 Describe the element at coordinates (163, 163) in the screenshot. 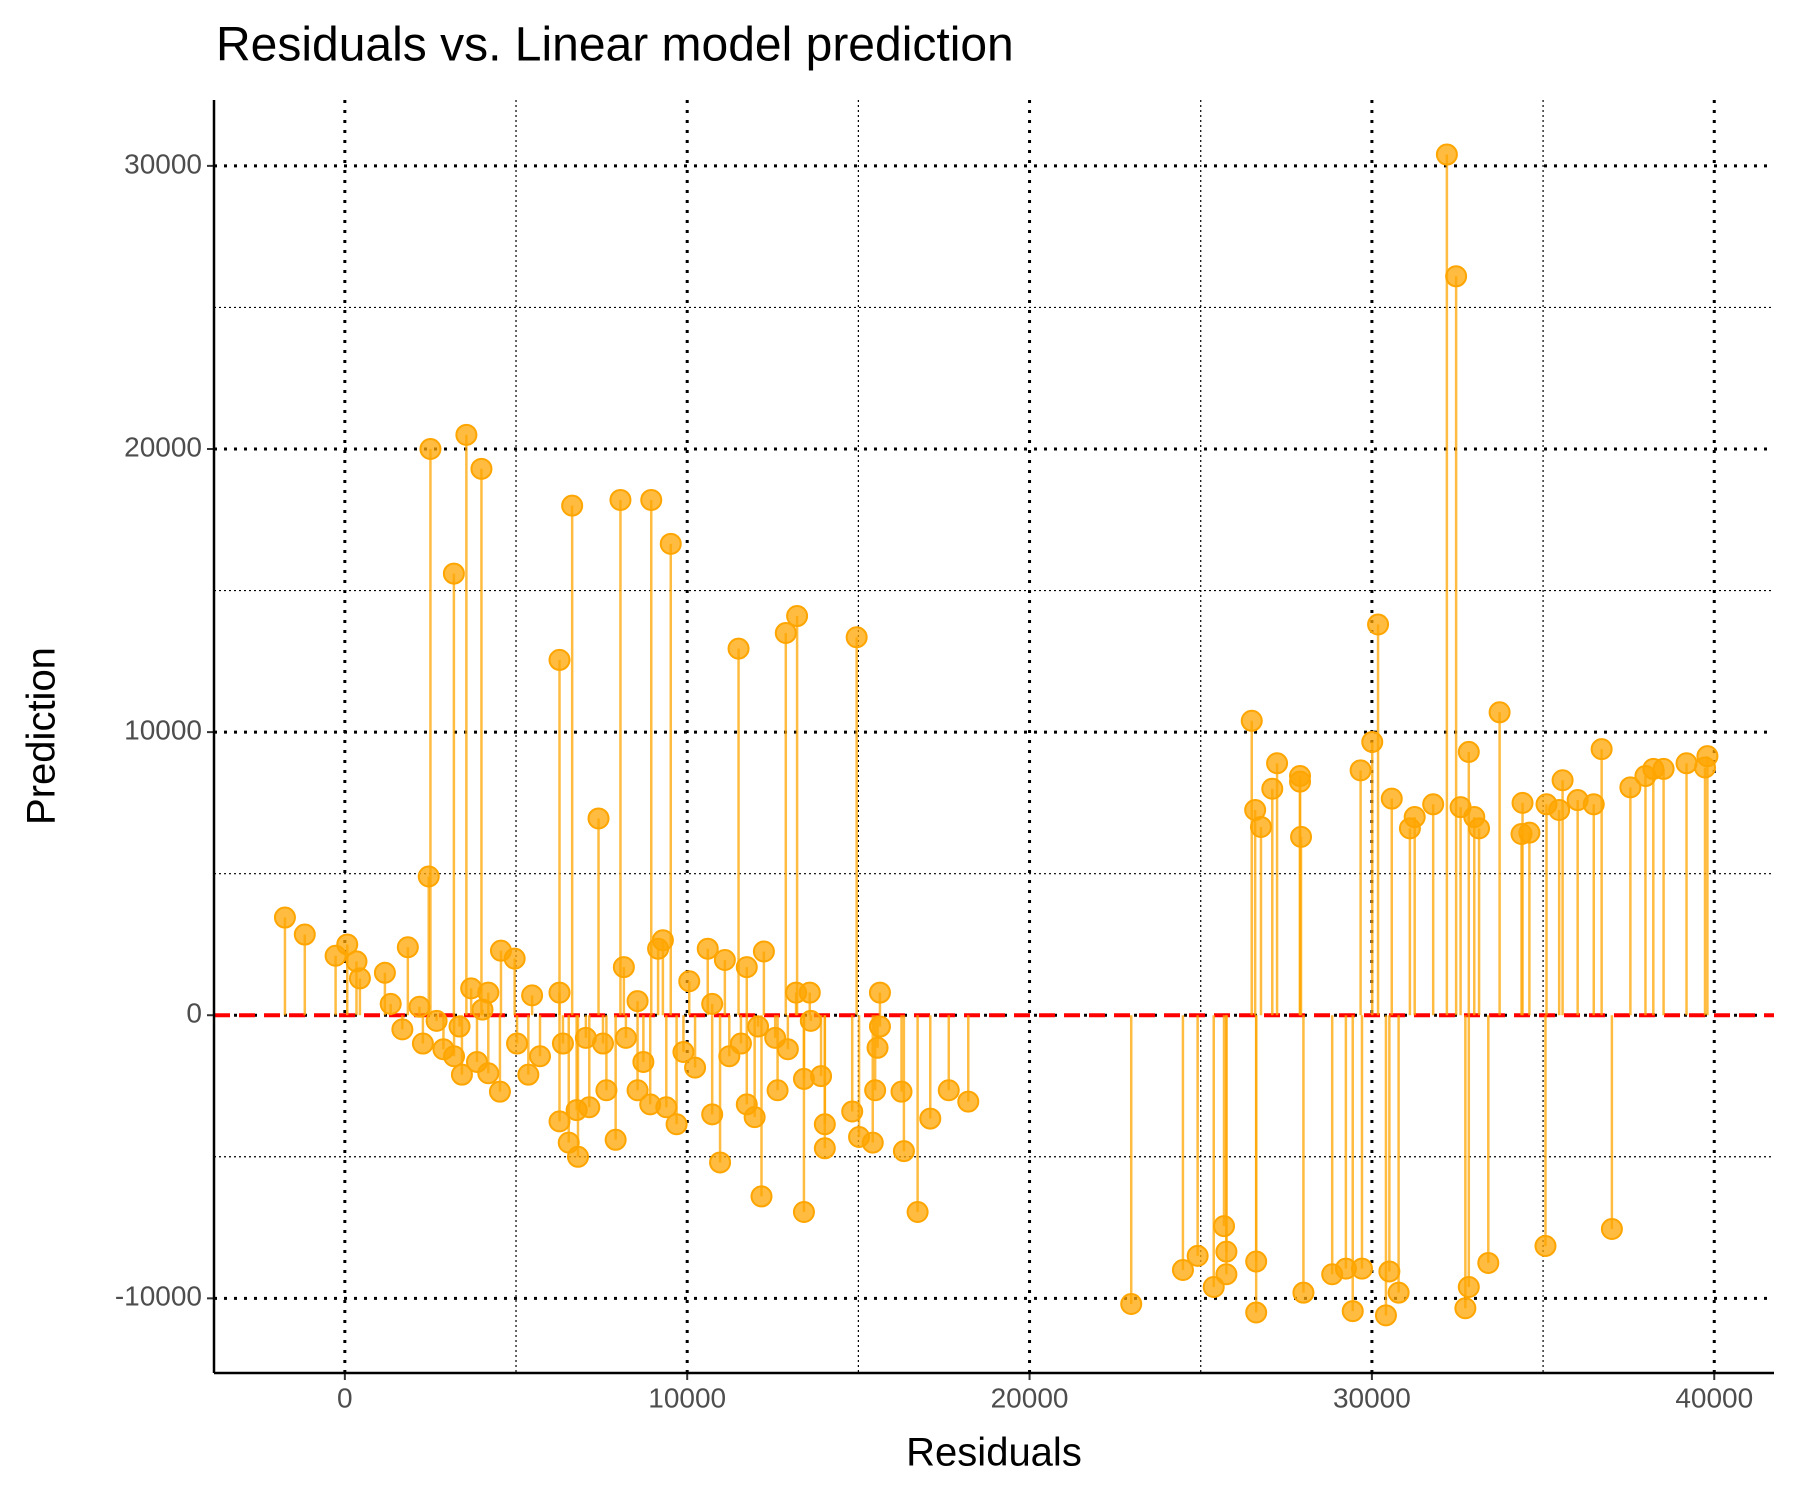

I see `y-tick-label: 30000` at that location.